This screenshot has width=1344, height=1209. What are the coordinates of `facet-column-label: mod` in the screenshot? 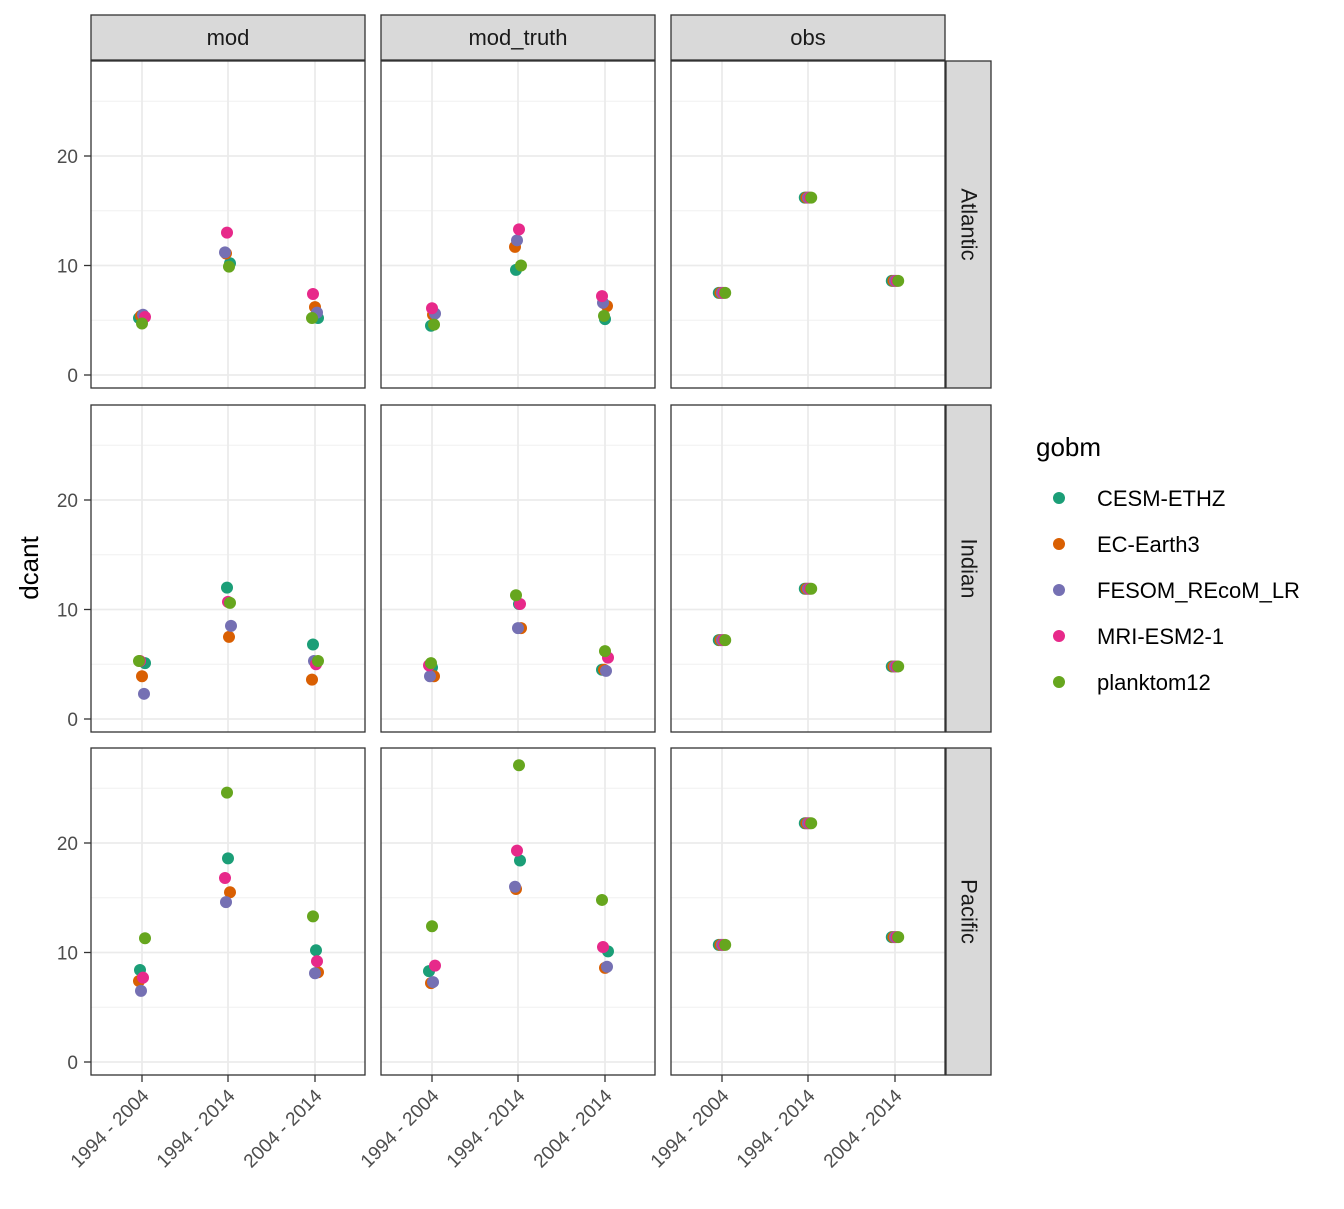 It's located at (228, 37).